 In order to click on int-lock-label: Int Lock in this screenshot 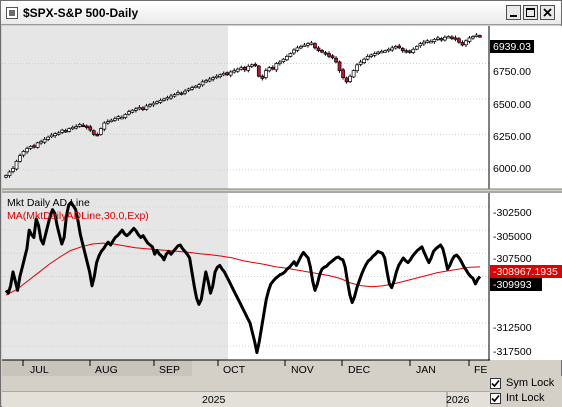, I will do `click(525, 398)`.